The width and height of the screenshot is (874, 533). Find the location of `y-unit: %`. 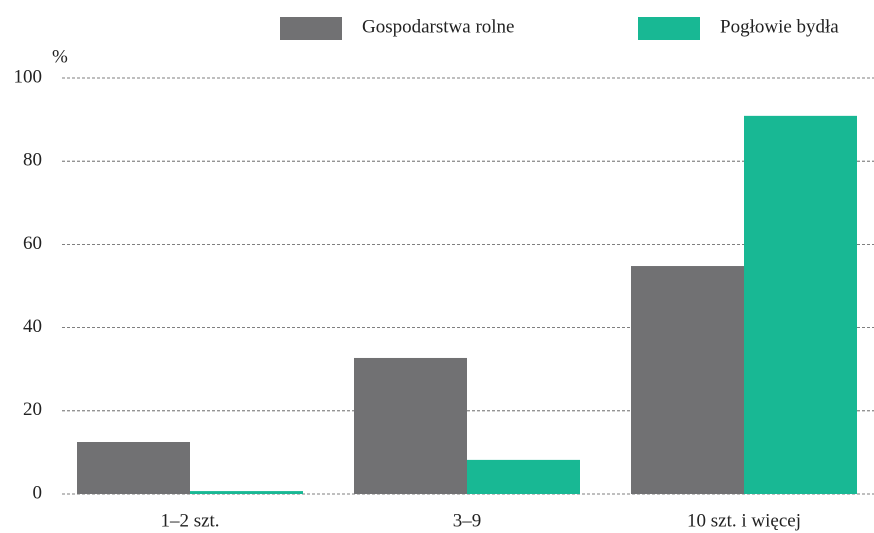

y-unit: % is located at coordinates (60, 56).